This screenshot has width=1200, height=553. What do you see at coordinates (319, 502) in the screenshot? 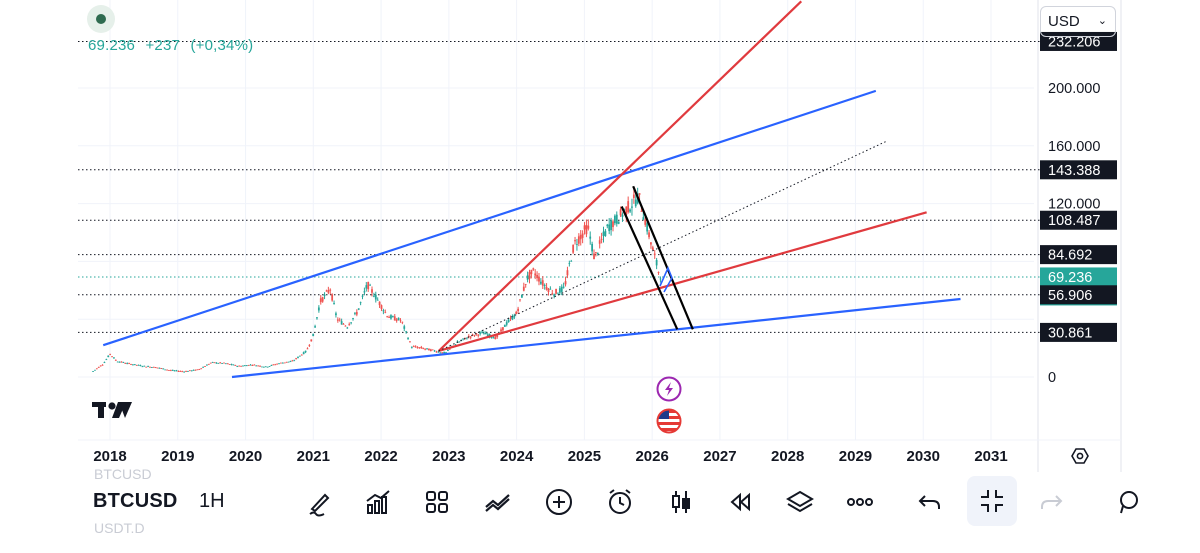
I see `brush-button` at bounding box center [319, 502].